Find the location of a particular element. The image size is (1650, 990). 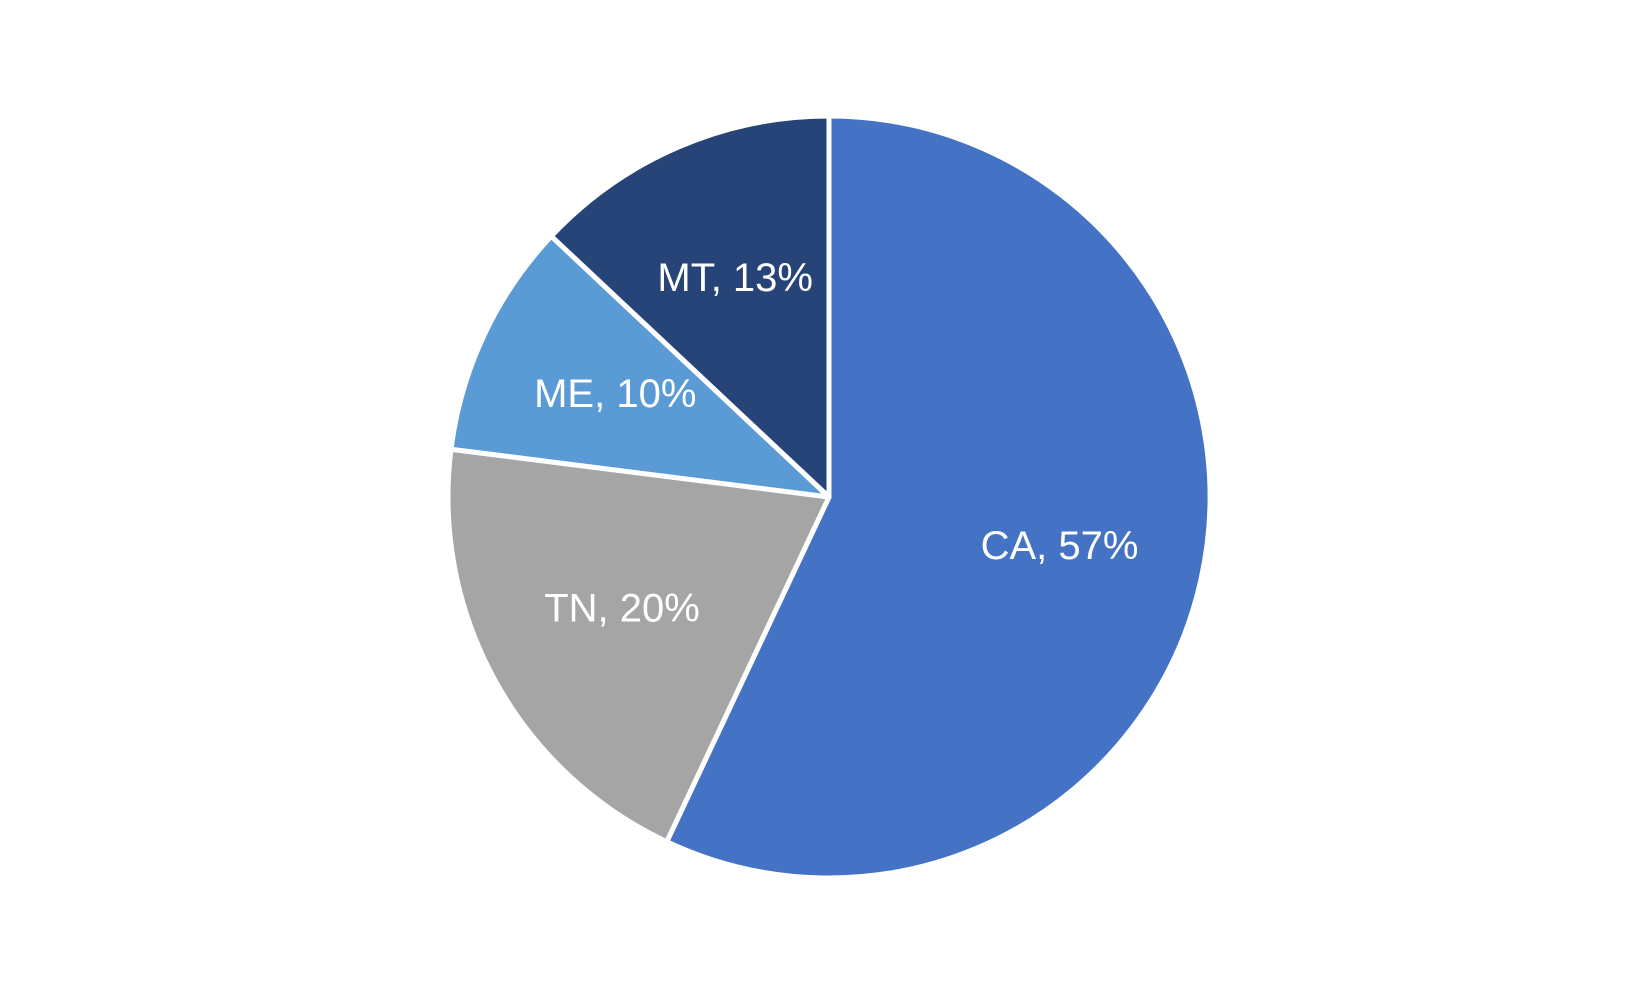

data-label: TN, 20% is located at coordinates (622, 608).